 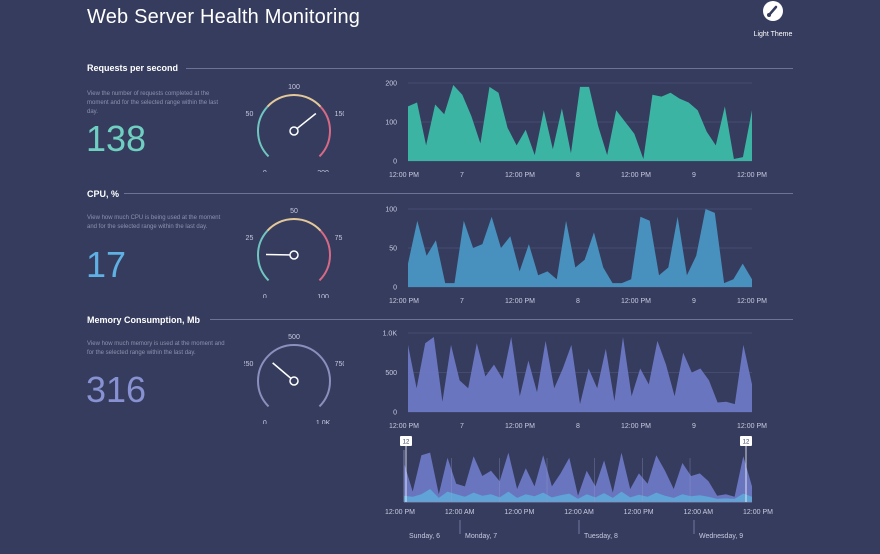 What do you see at coordinates (323, 422) in the screenshot?
I see `gauge-tick-label: 1.0K` at bounding box center [323, 422].